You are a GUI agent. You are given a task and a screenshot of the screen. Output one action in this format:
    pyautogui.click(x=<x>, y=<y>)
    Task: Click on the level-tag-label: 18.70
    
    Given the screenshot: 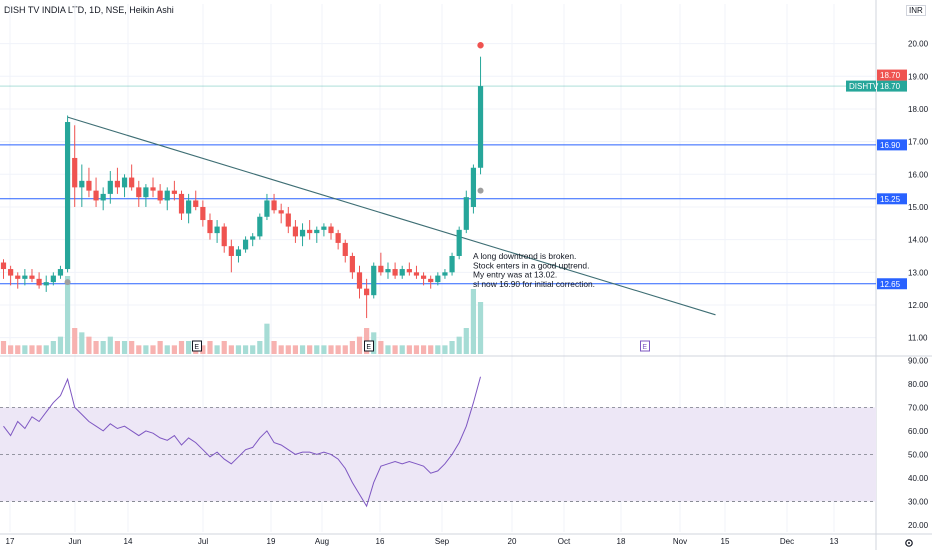 What is the action you would take?
    pyautogui.click(x=890, y=86)
    